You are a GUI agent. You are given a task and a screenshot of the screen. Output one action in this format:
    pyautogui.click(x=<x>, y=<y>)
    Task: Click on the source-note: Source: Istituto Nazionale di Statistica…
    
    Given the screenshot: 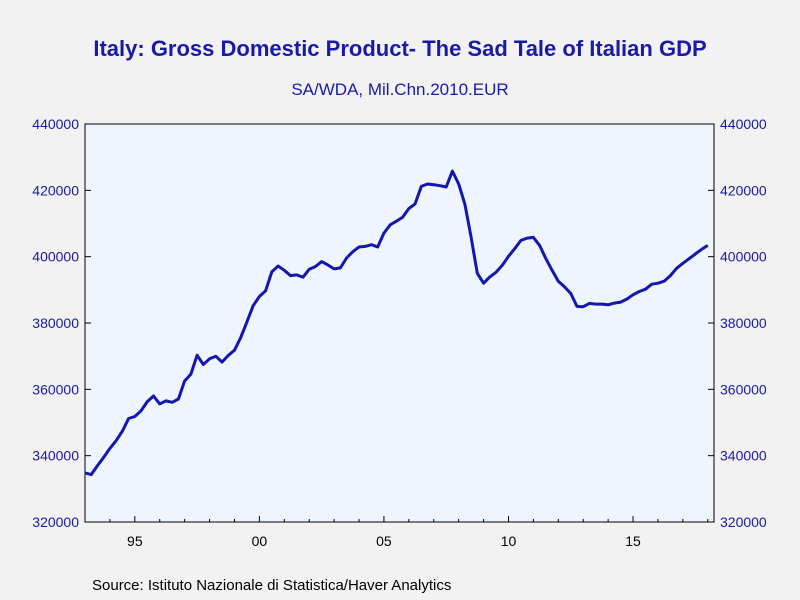 What is the action you would take?
    pyautogui.click(x=272, y=585)
    